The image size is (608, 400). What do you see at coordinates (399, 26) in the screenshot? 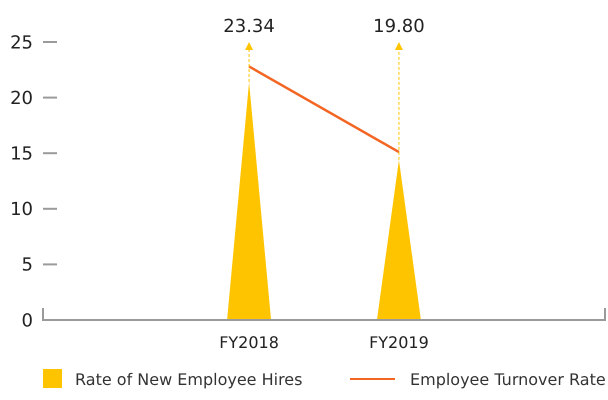
I see `annotation: 19.80` at bounding box center [399, 26].